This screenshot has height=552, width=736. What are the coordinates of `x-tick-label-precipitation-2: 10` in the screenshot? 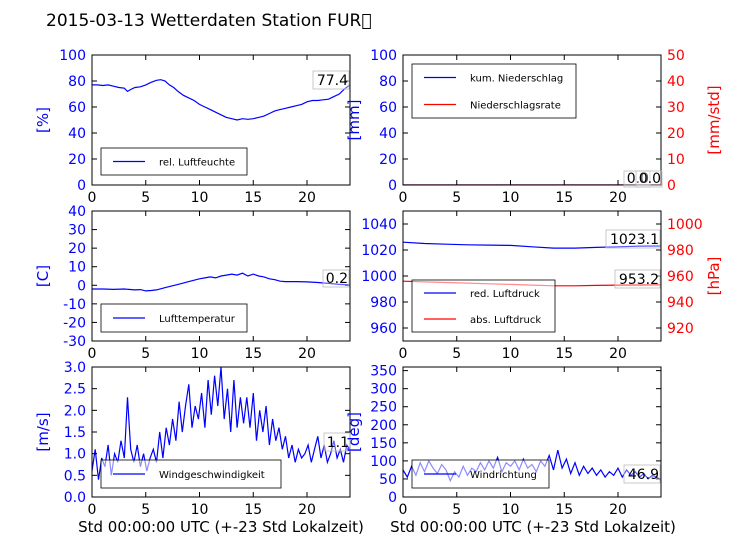 It's located at (511, 198).